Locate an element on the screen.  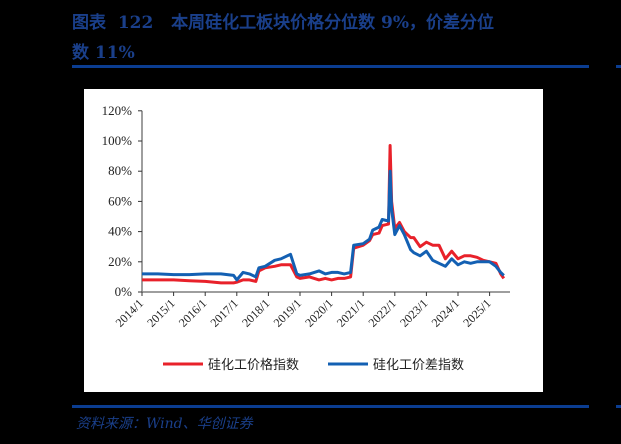
x-tick-label: 2015/1 is located at coordinates (160, 312).